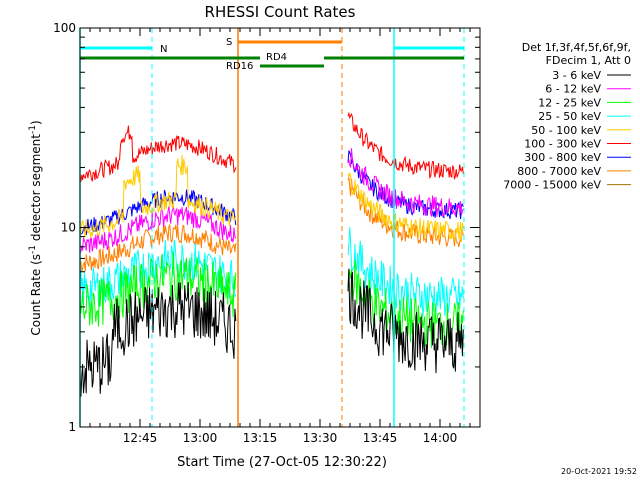 Image resolution: width=640 pixels, height=480 pixels. Describe the element at coordinates (569, 116) in the screenshot. I see `legend-label-3: 25 - 50 keV` at that location.